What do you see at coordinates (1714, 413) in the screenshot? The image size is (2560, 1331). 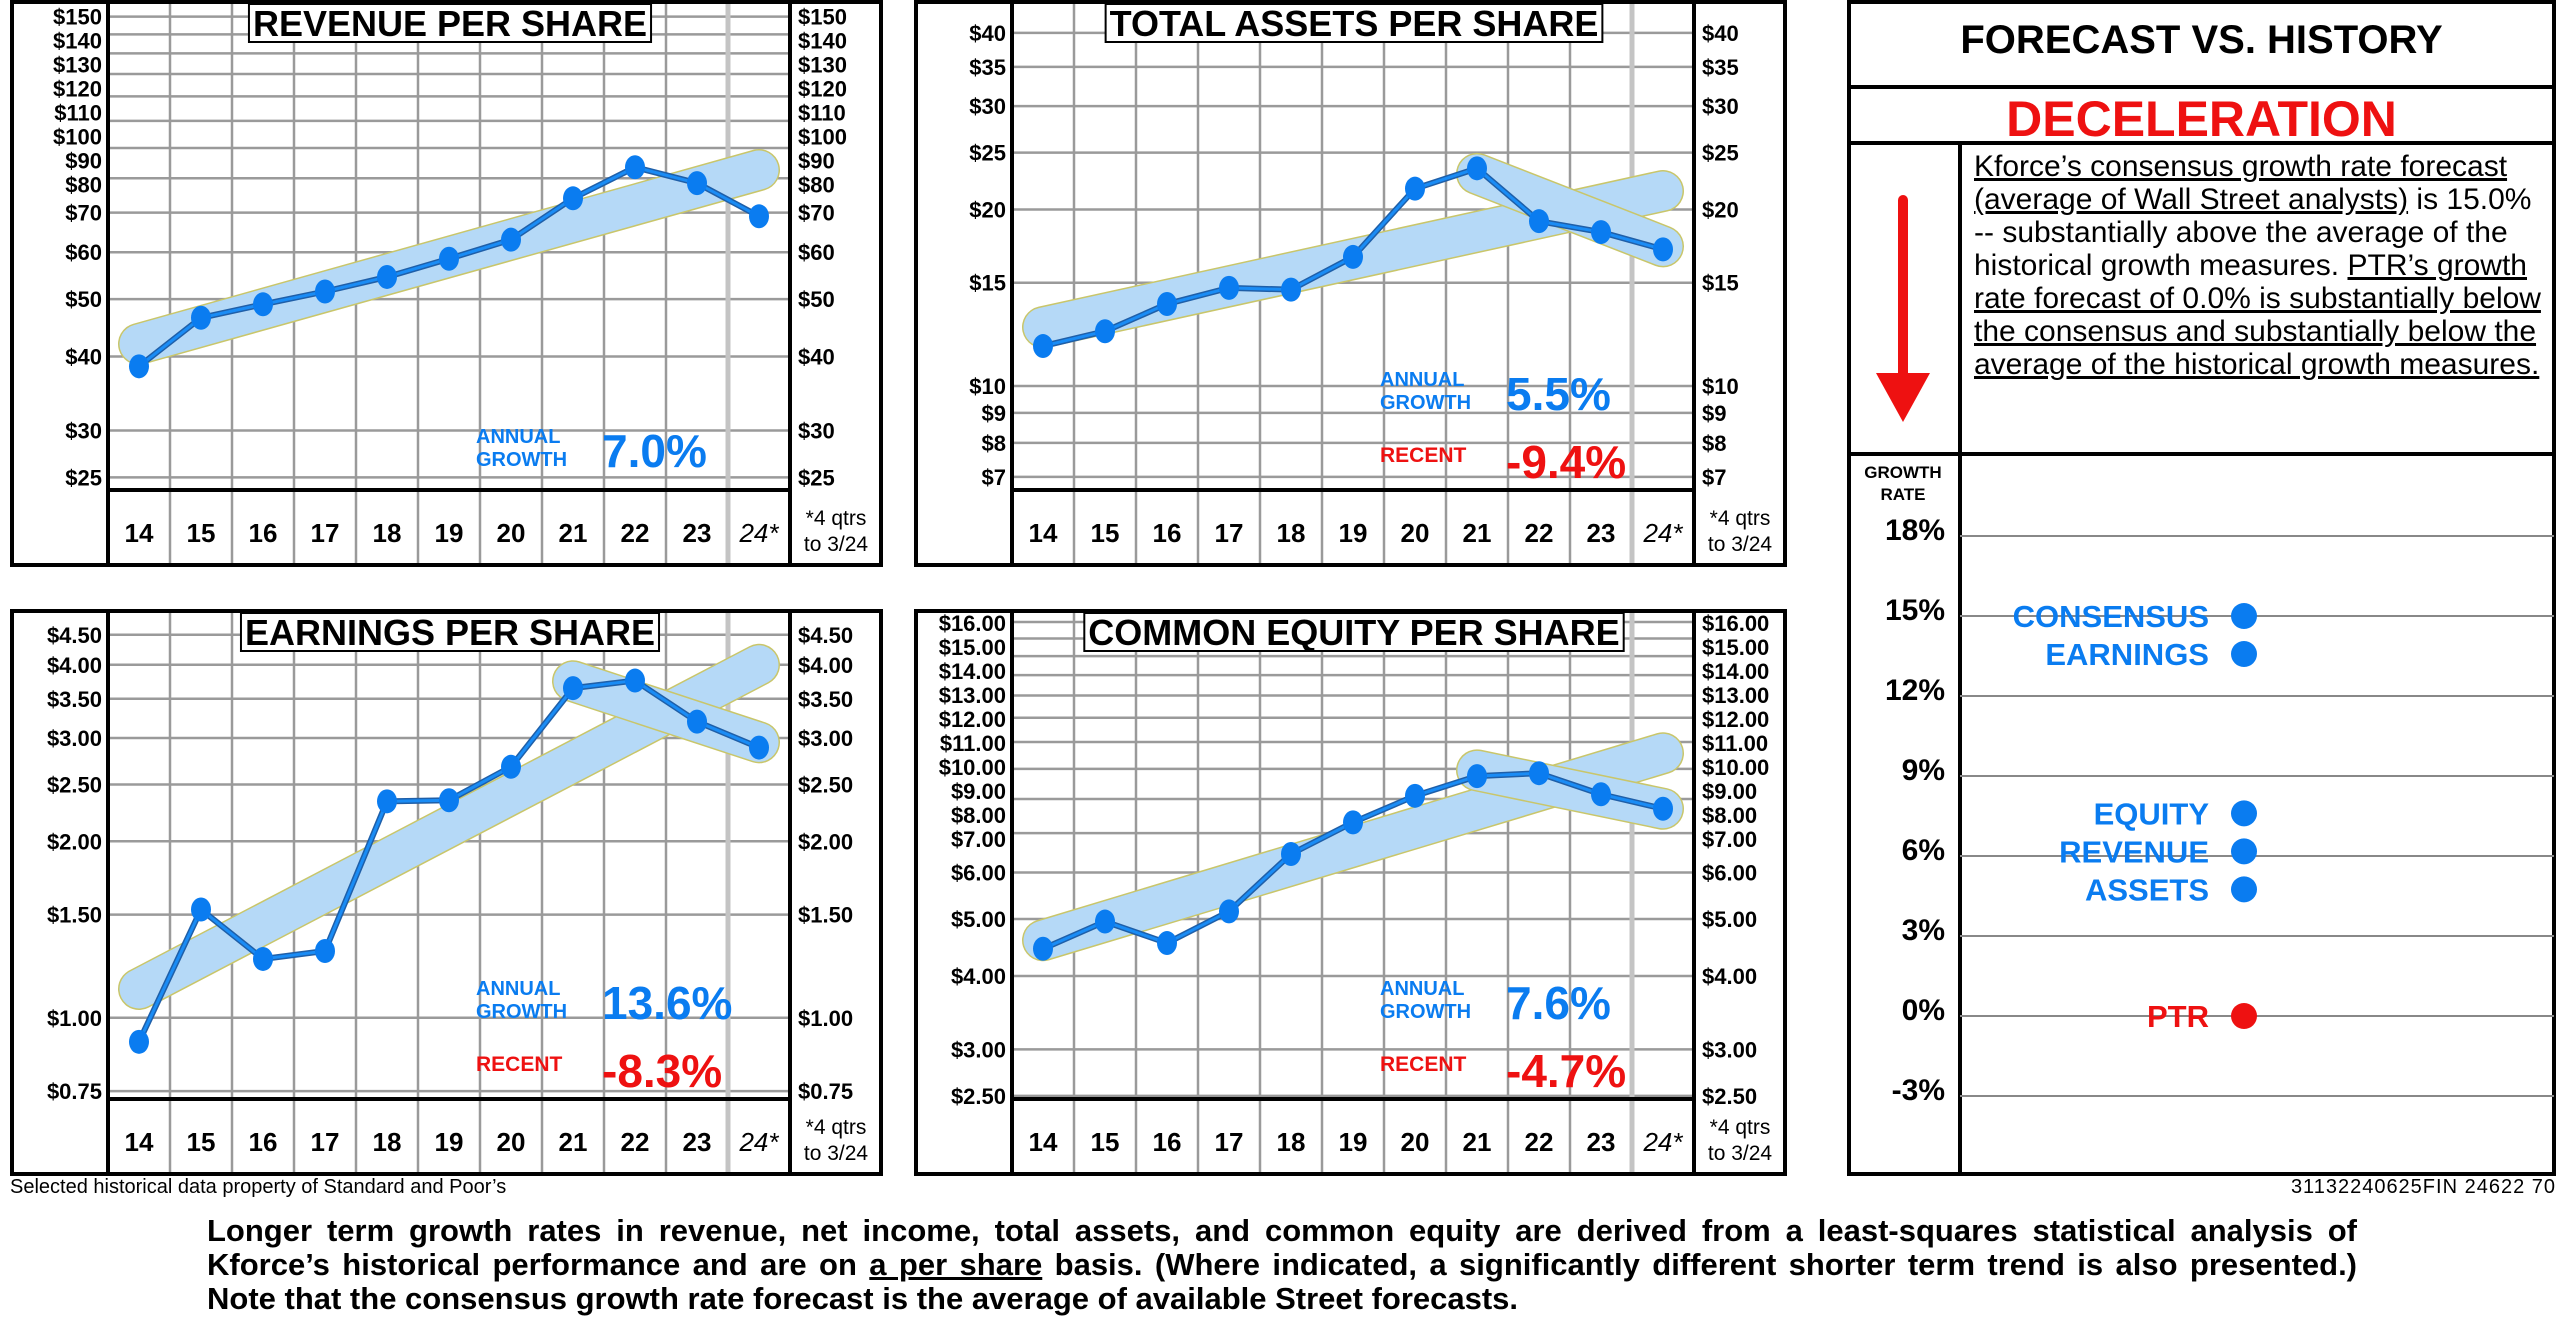 I see `y-tick-label-right: $9` at bounding box center [1714, 413].